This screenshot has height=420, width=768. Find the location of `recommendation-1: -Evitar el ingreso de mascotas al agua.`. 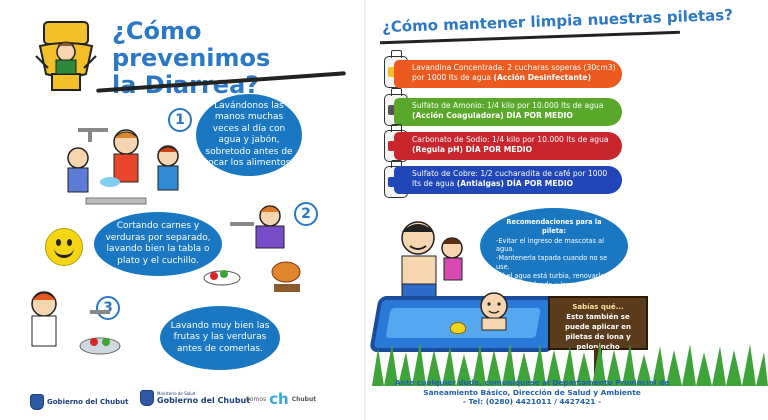

recommendation-1: -Evitar el ingreso de mascotas al agua. is located at coordinates (550, 245).